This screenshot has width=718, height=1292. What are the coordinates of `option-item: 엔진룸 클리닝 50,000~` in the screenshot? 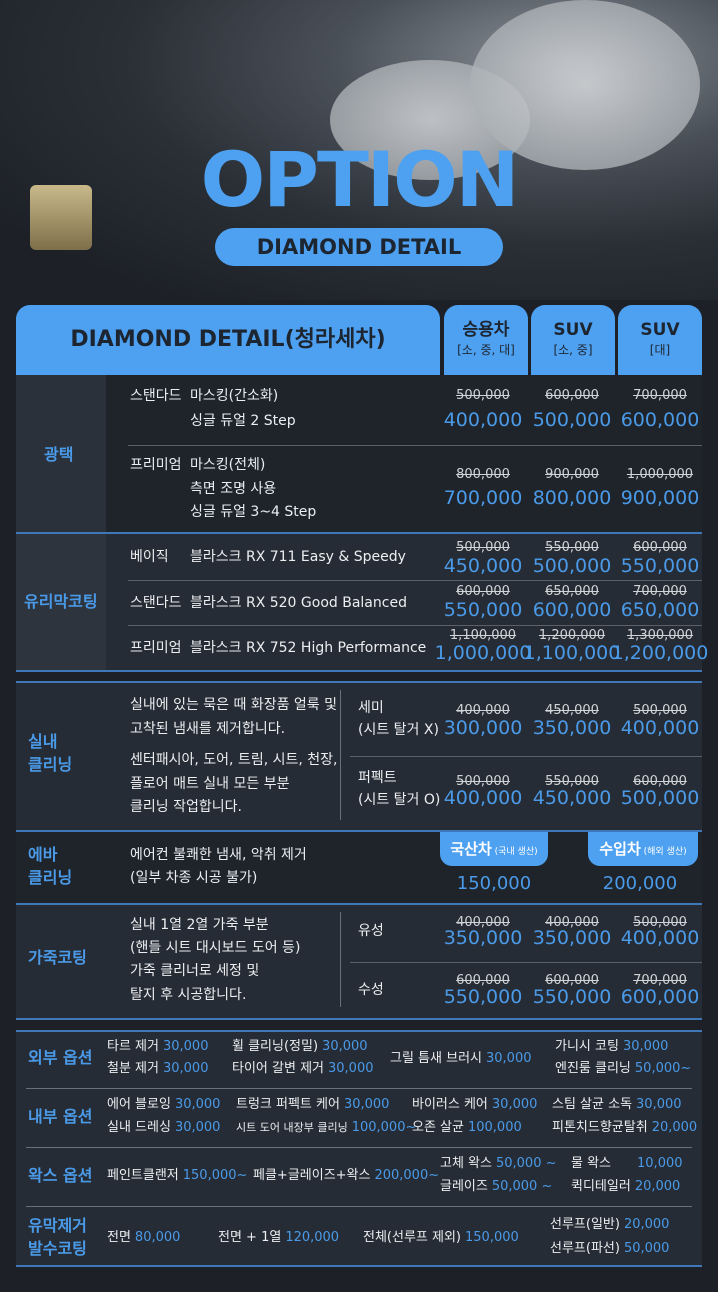 It's located at (623, 1069).